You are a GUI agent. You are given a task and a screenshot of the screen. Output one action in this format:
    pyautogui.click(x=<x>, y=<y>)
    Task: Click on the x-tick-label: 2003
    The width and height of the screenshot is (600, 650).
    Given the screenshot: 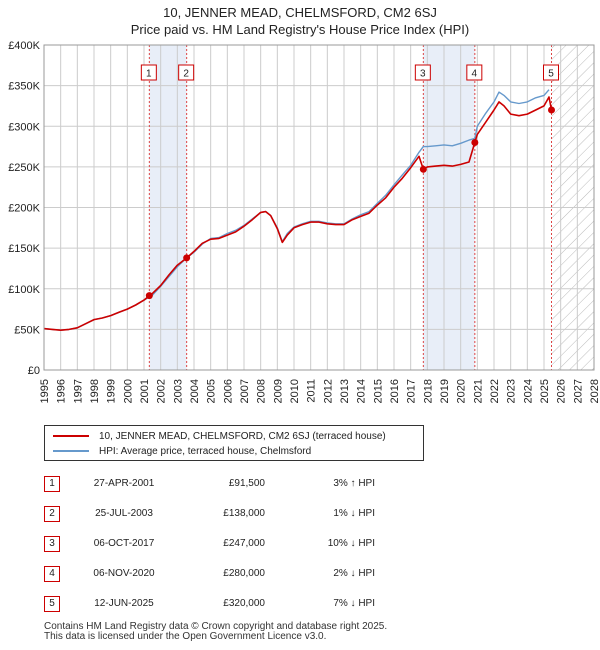 What is the action you would take?
    pyautogui.click(x=178, y=391)
    